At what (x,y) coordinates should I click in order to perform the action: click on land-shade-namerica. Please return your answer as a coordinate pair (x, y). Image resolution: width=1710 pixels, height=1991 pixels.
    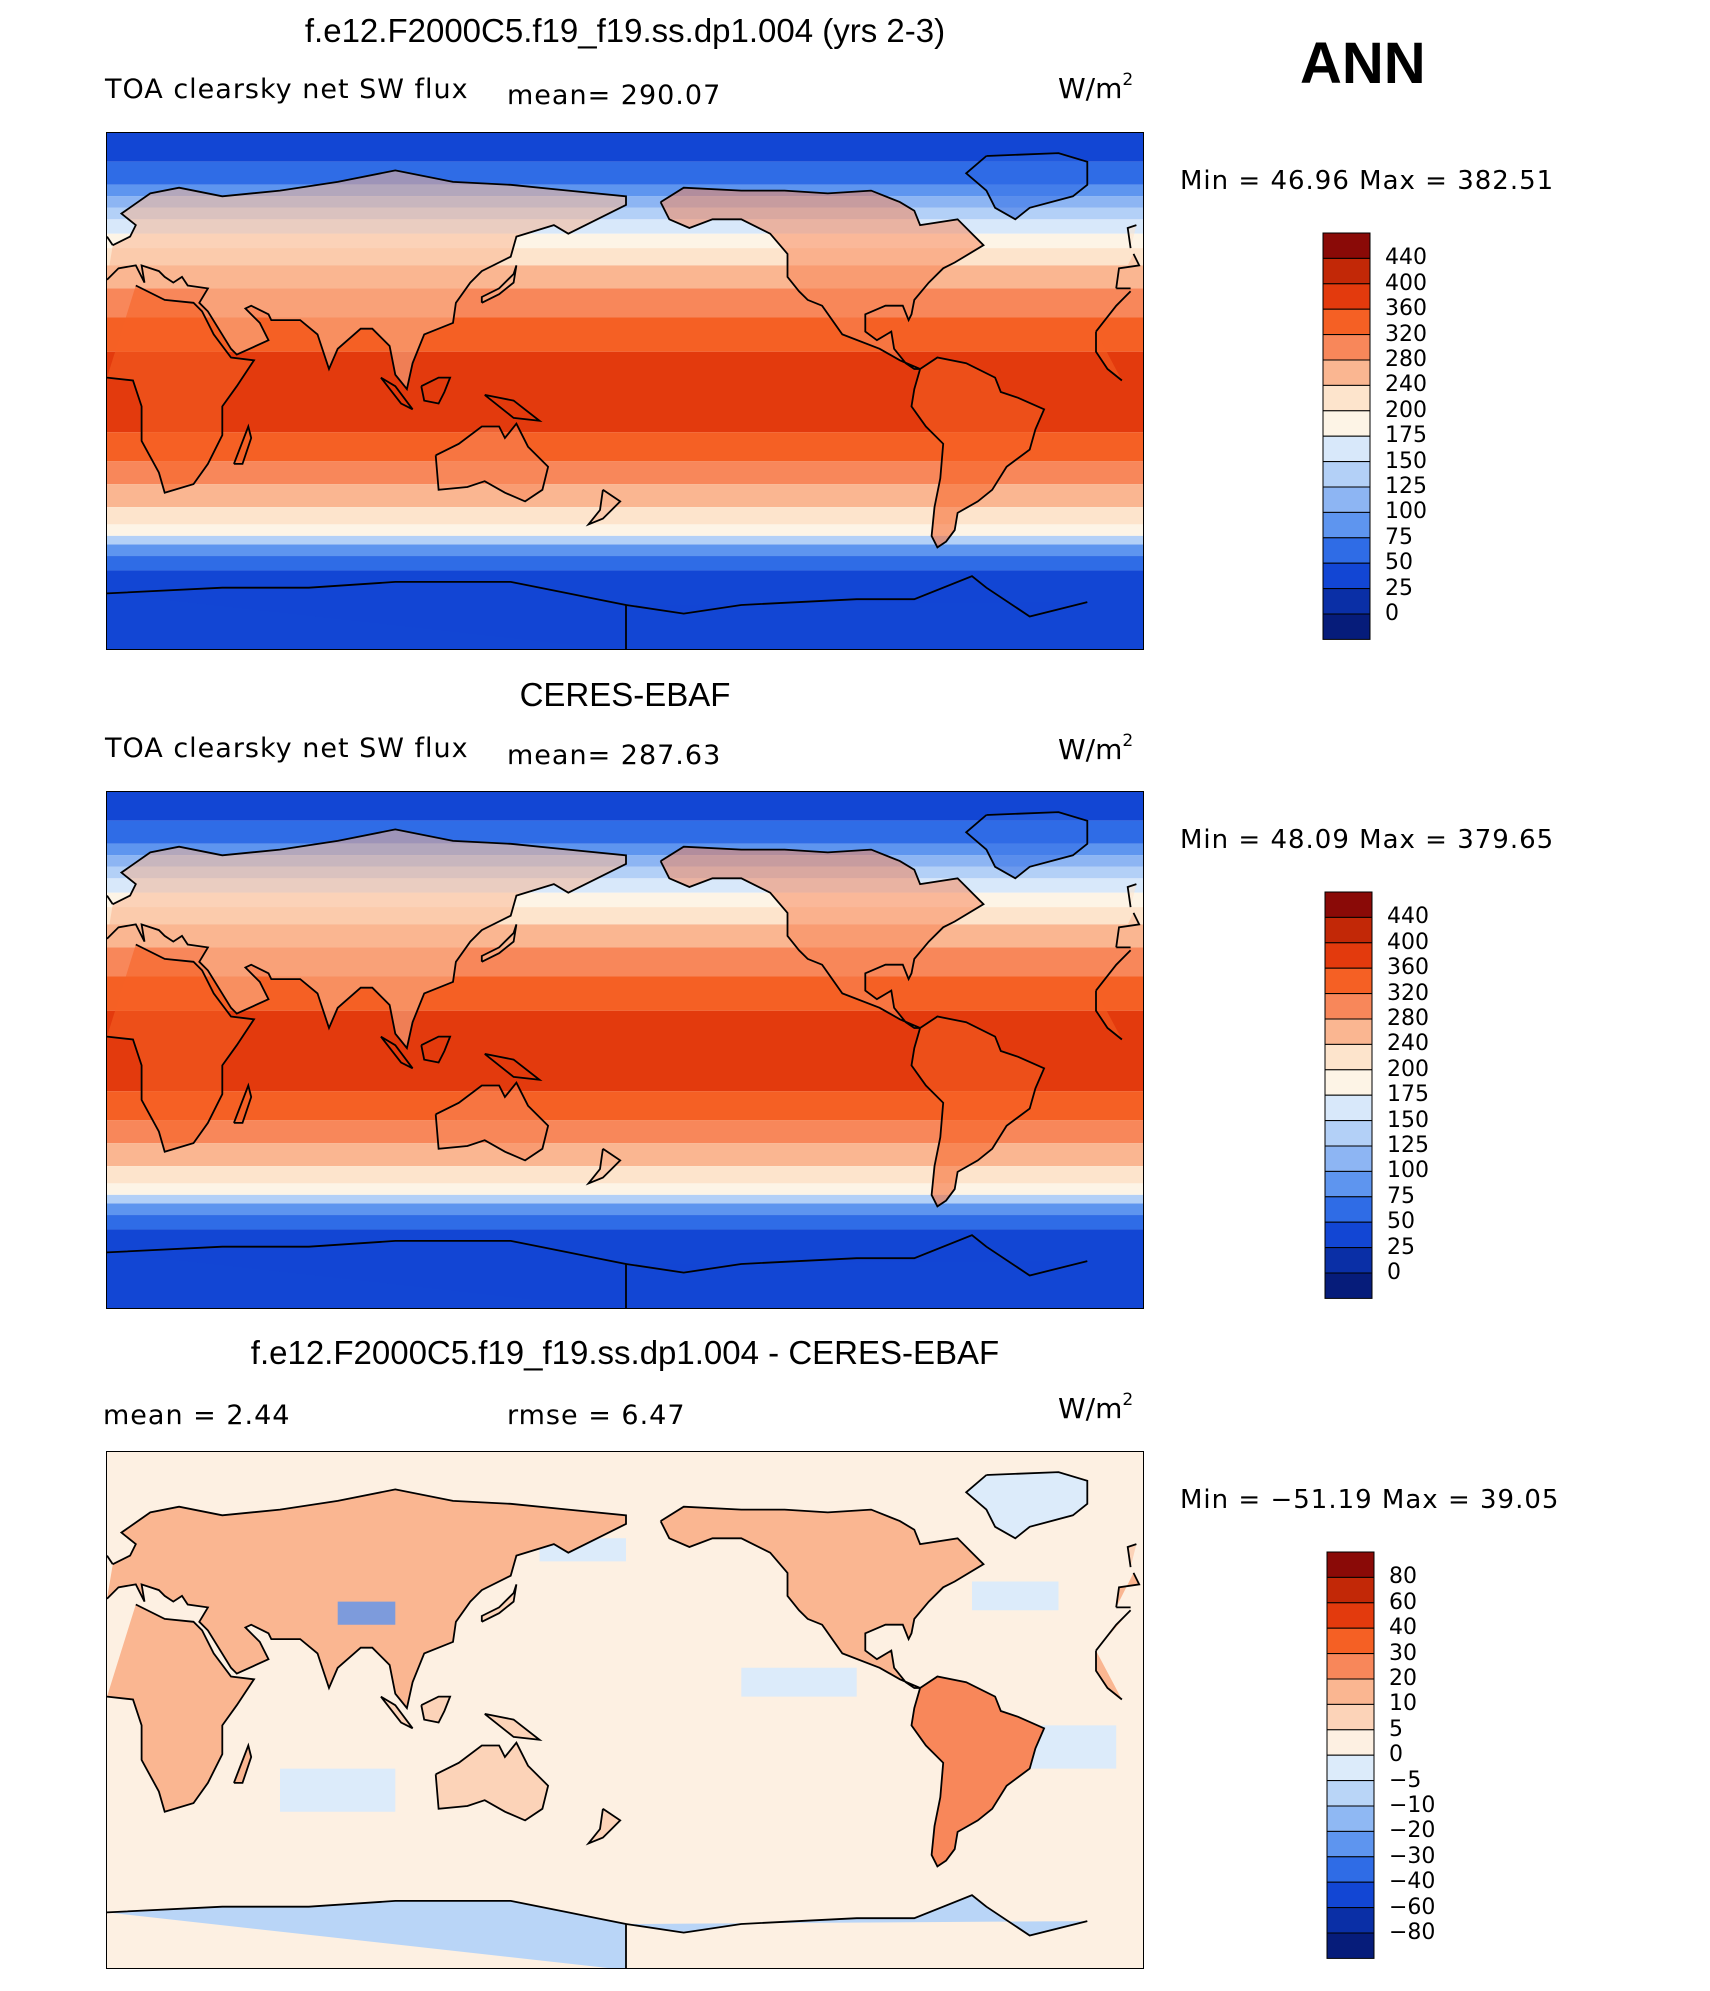
    Looking at the image, I should click on (822, 937).